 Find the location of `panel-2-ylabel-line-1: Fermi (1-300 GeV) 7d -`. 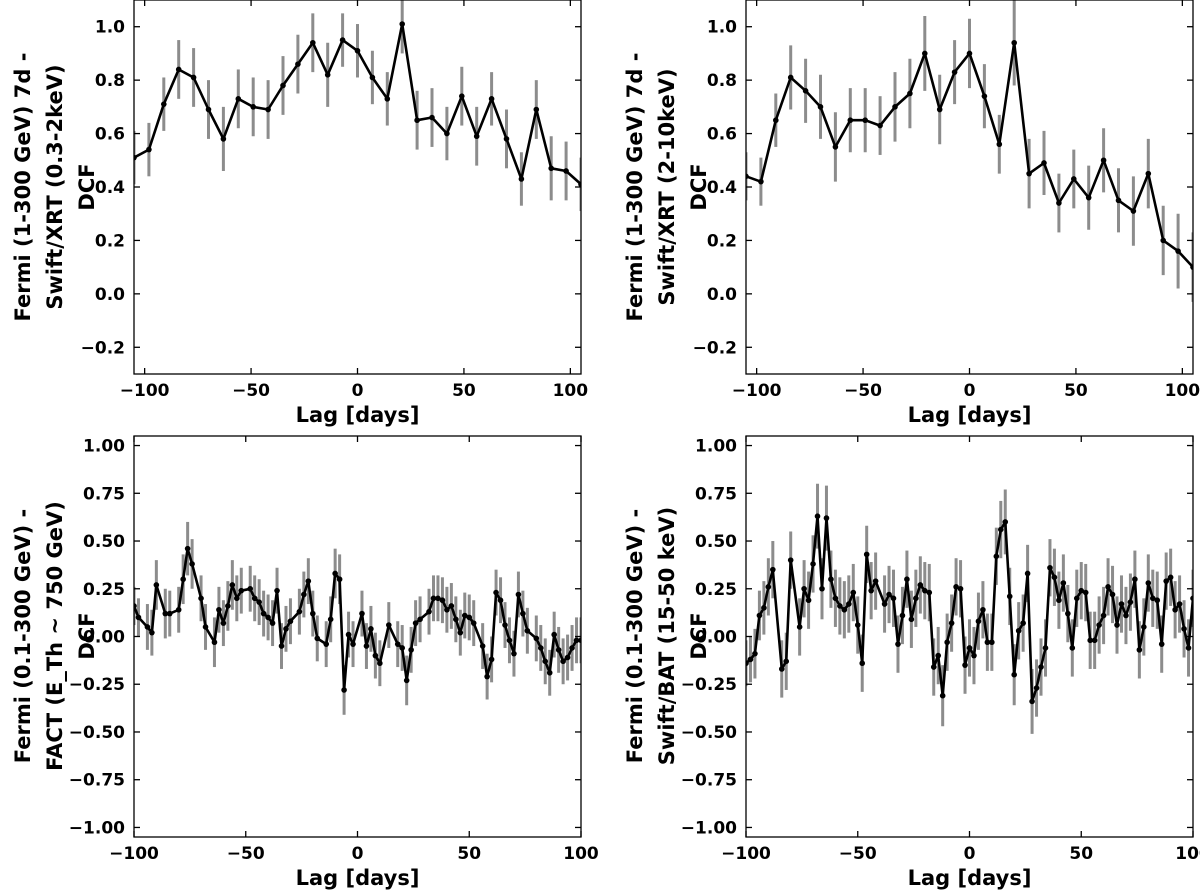

panel-2-ylabel-line-1: Fermi (1-300 GeV) 7d - is located at coordinates (635, 187).